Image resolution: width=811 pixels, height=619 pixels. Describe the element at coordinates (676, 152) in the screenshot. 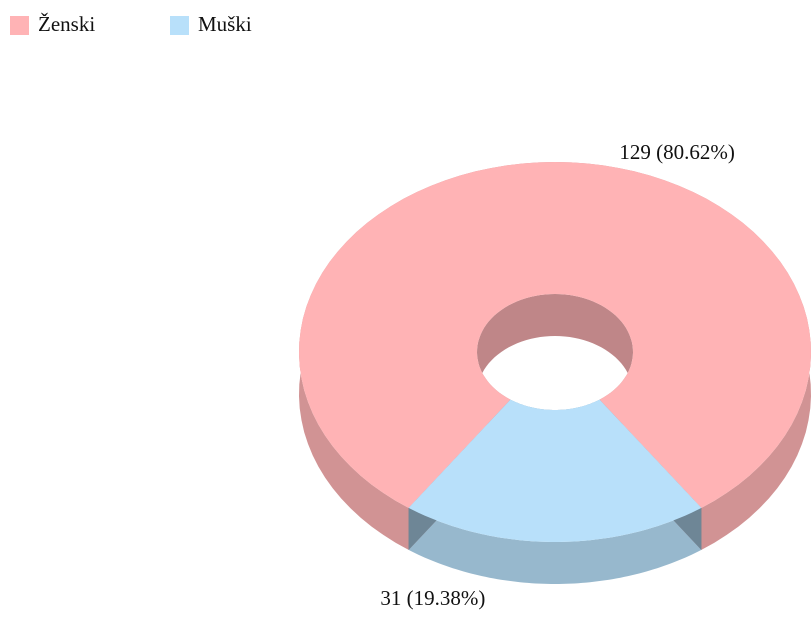

I see `data-label: 129 (80.62%)` at that location.